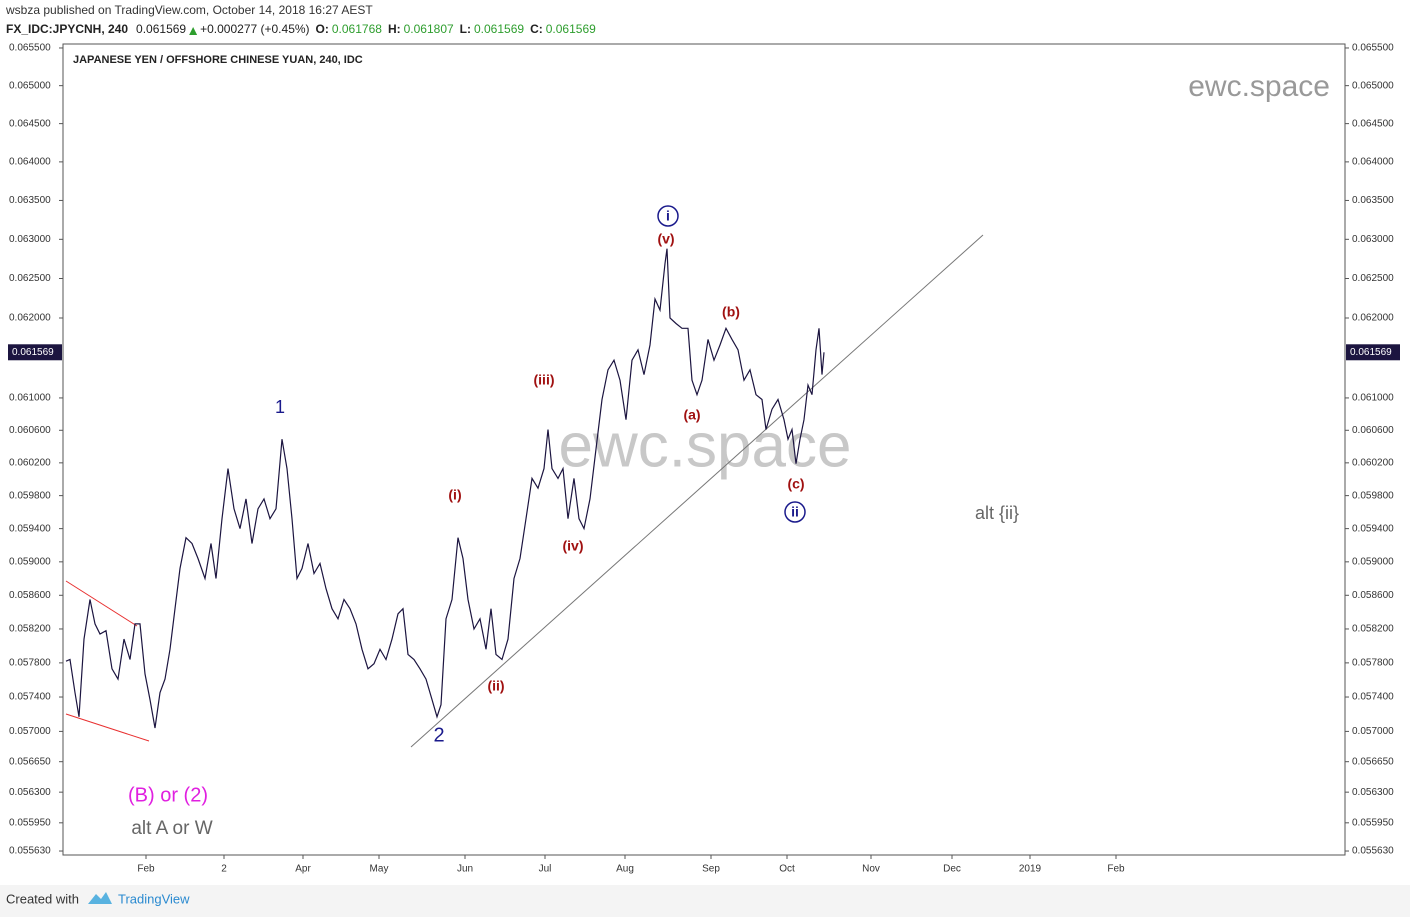 This screenshot has height=922, width=1410. I want to click on wave-label: ii, so click(795, 512).